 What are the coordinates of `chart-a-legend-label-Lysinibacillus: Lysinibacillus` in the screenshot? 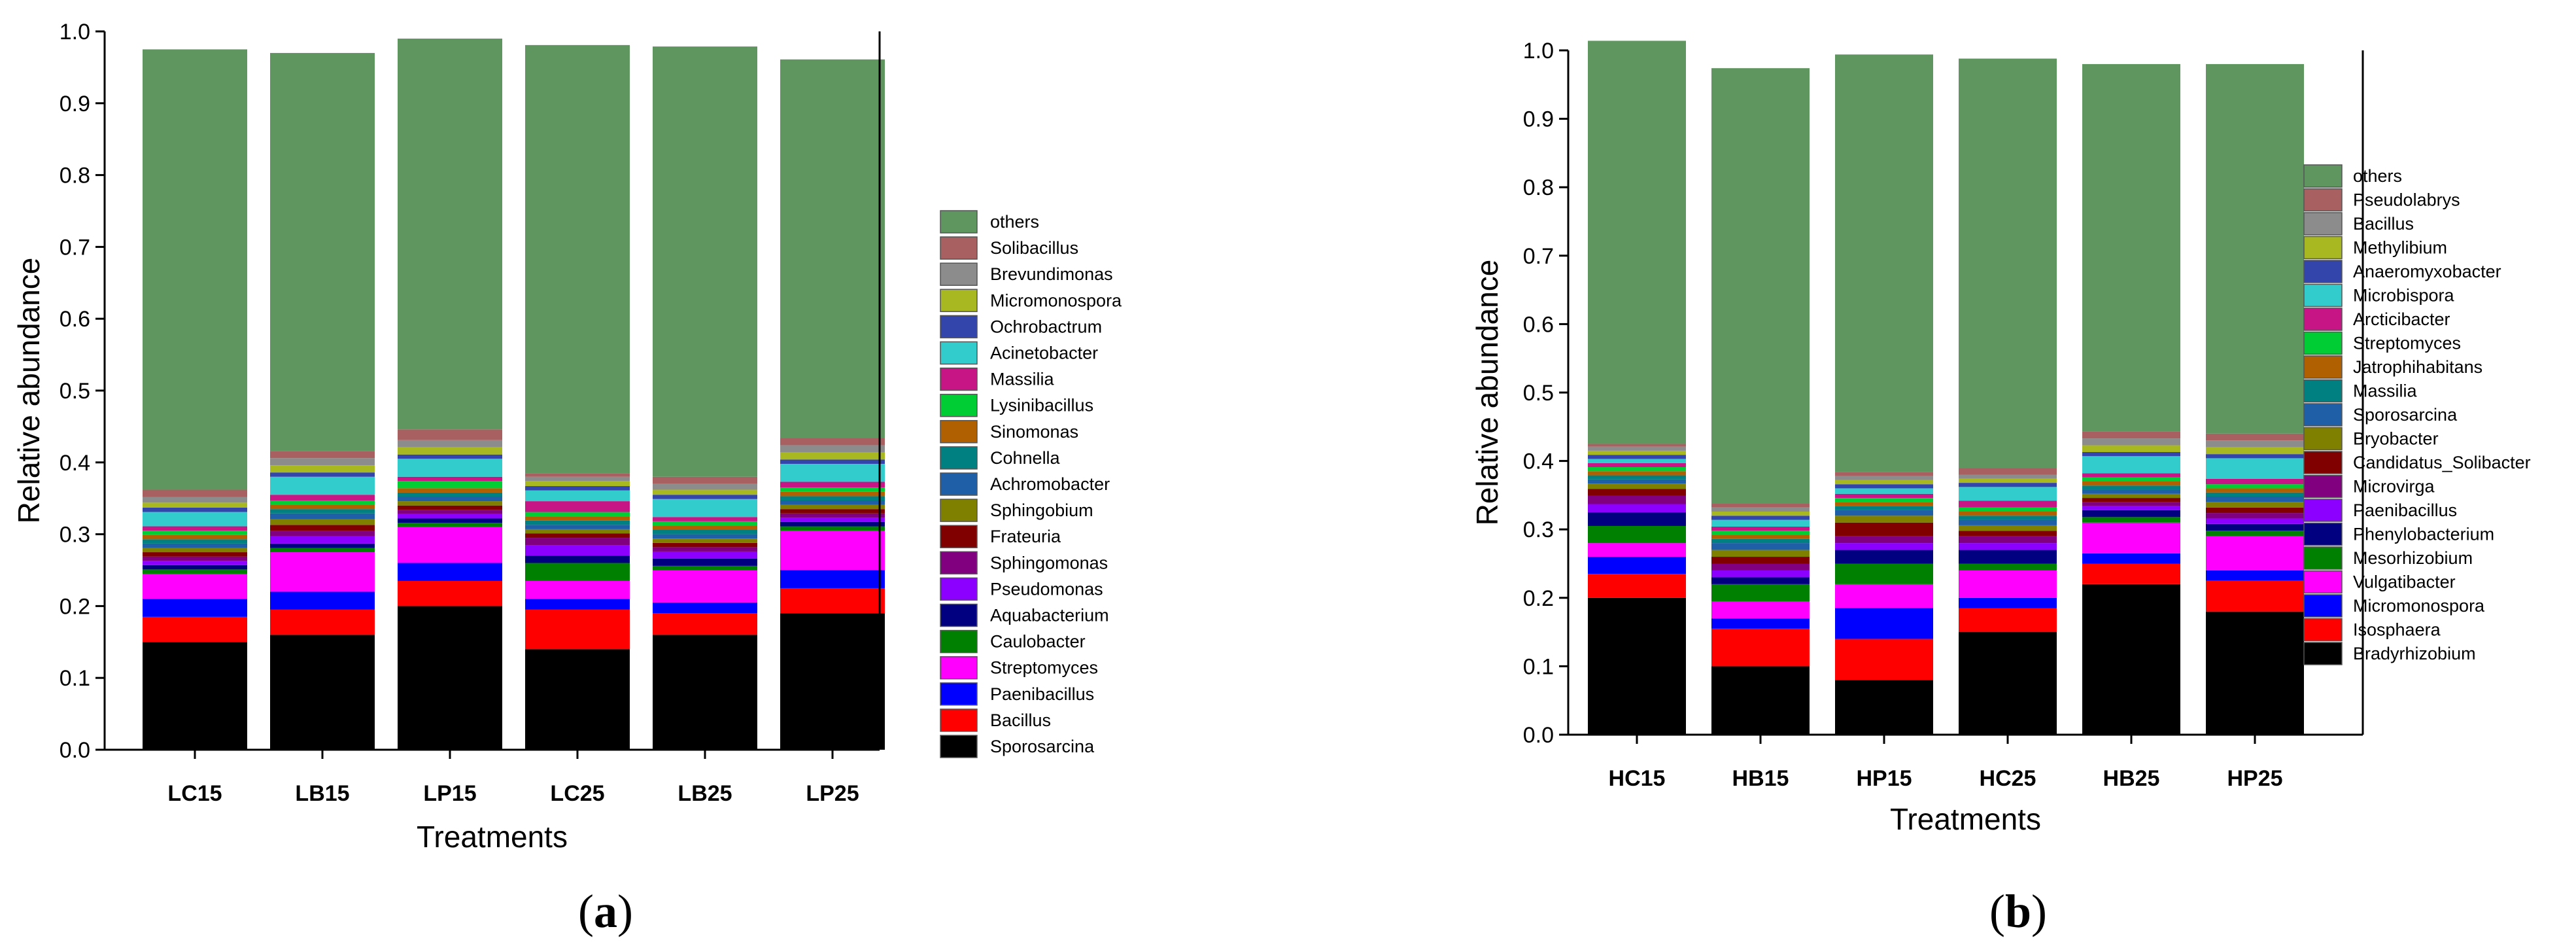 It's located at (1042, 405).